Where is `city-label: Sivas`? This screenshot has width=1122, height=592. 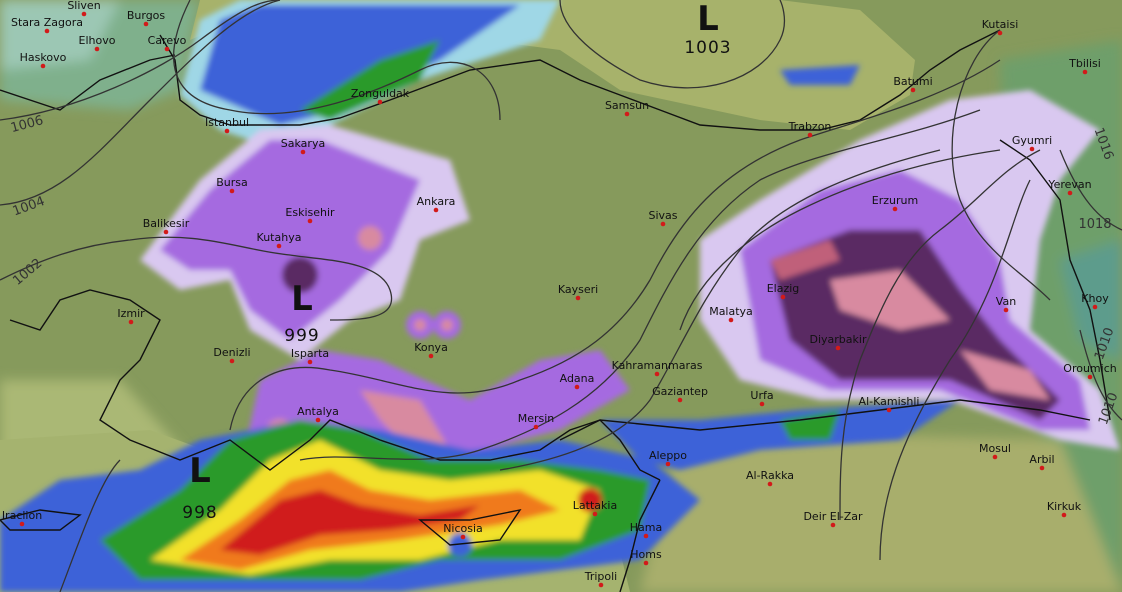
city-label: Sivas is located at coordinates (662, 215).